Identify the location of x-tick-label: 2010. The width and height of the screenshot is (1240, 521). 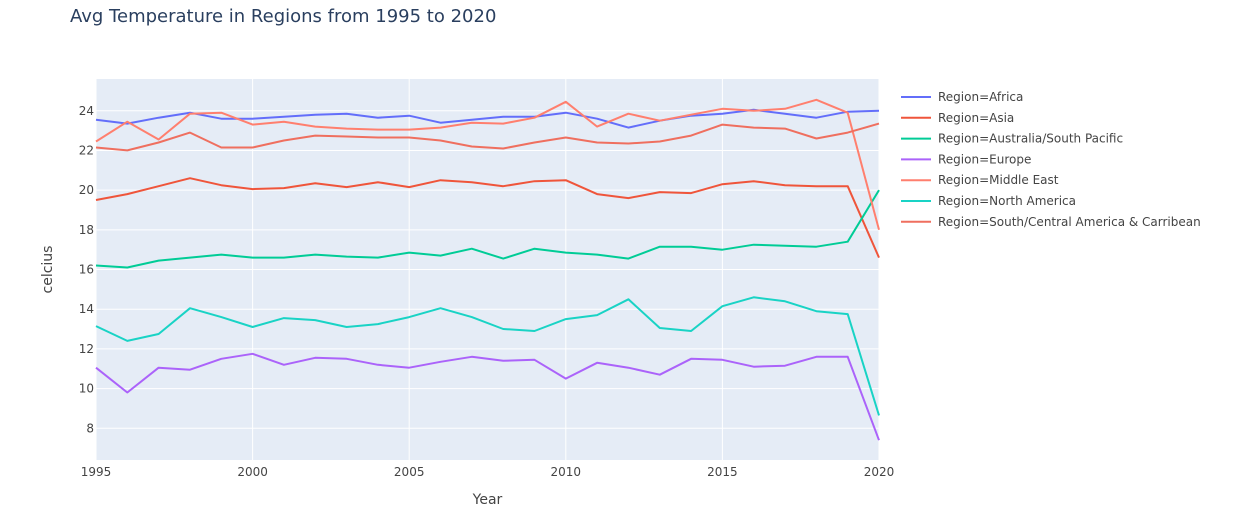
(566, 472).